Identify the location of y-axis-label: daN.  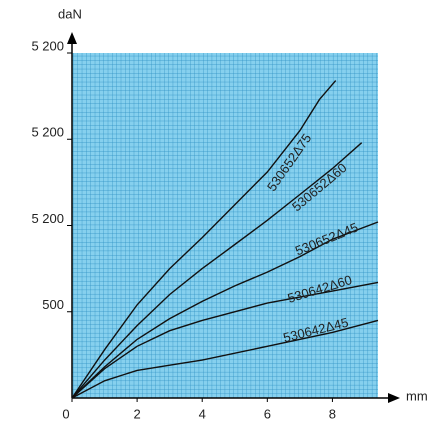
(70, 13).